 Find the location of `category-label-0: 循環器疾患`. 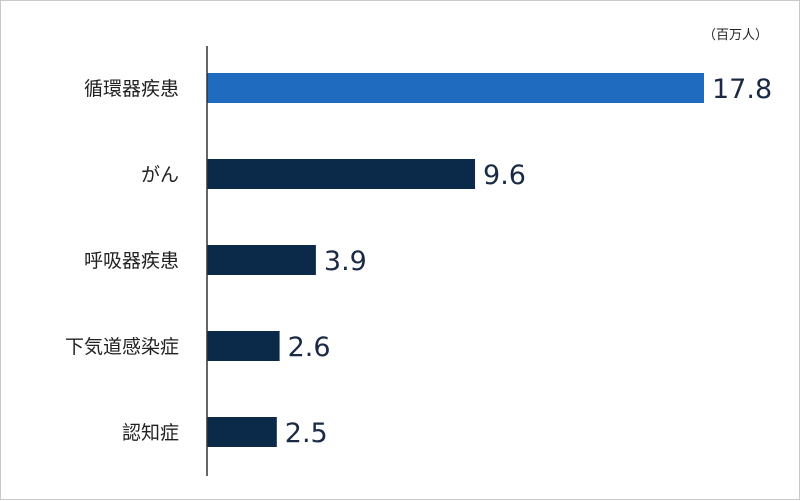

category-label-0: 循環器疾患 is located at coordinates (131, 89).